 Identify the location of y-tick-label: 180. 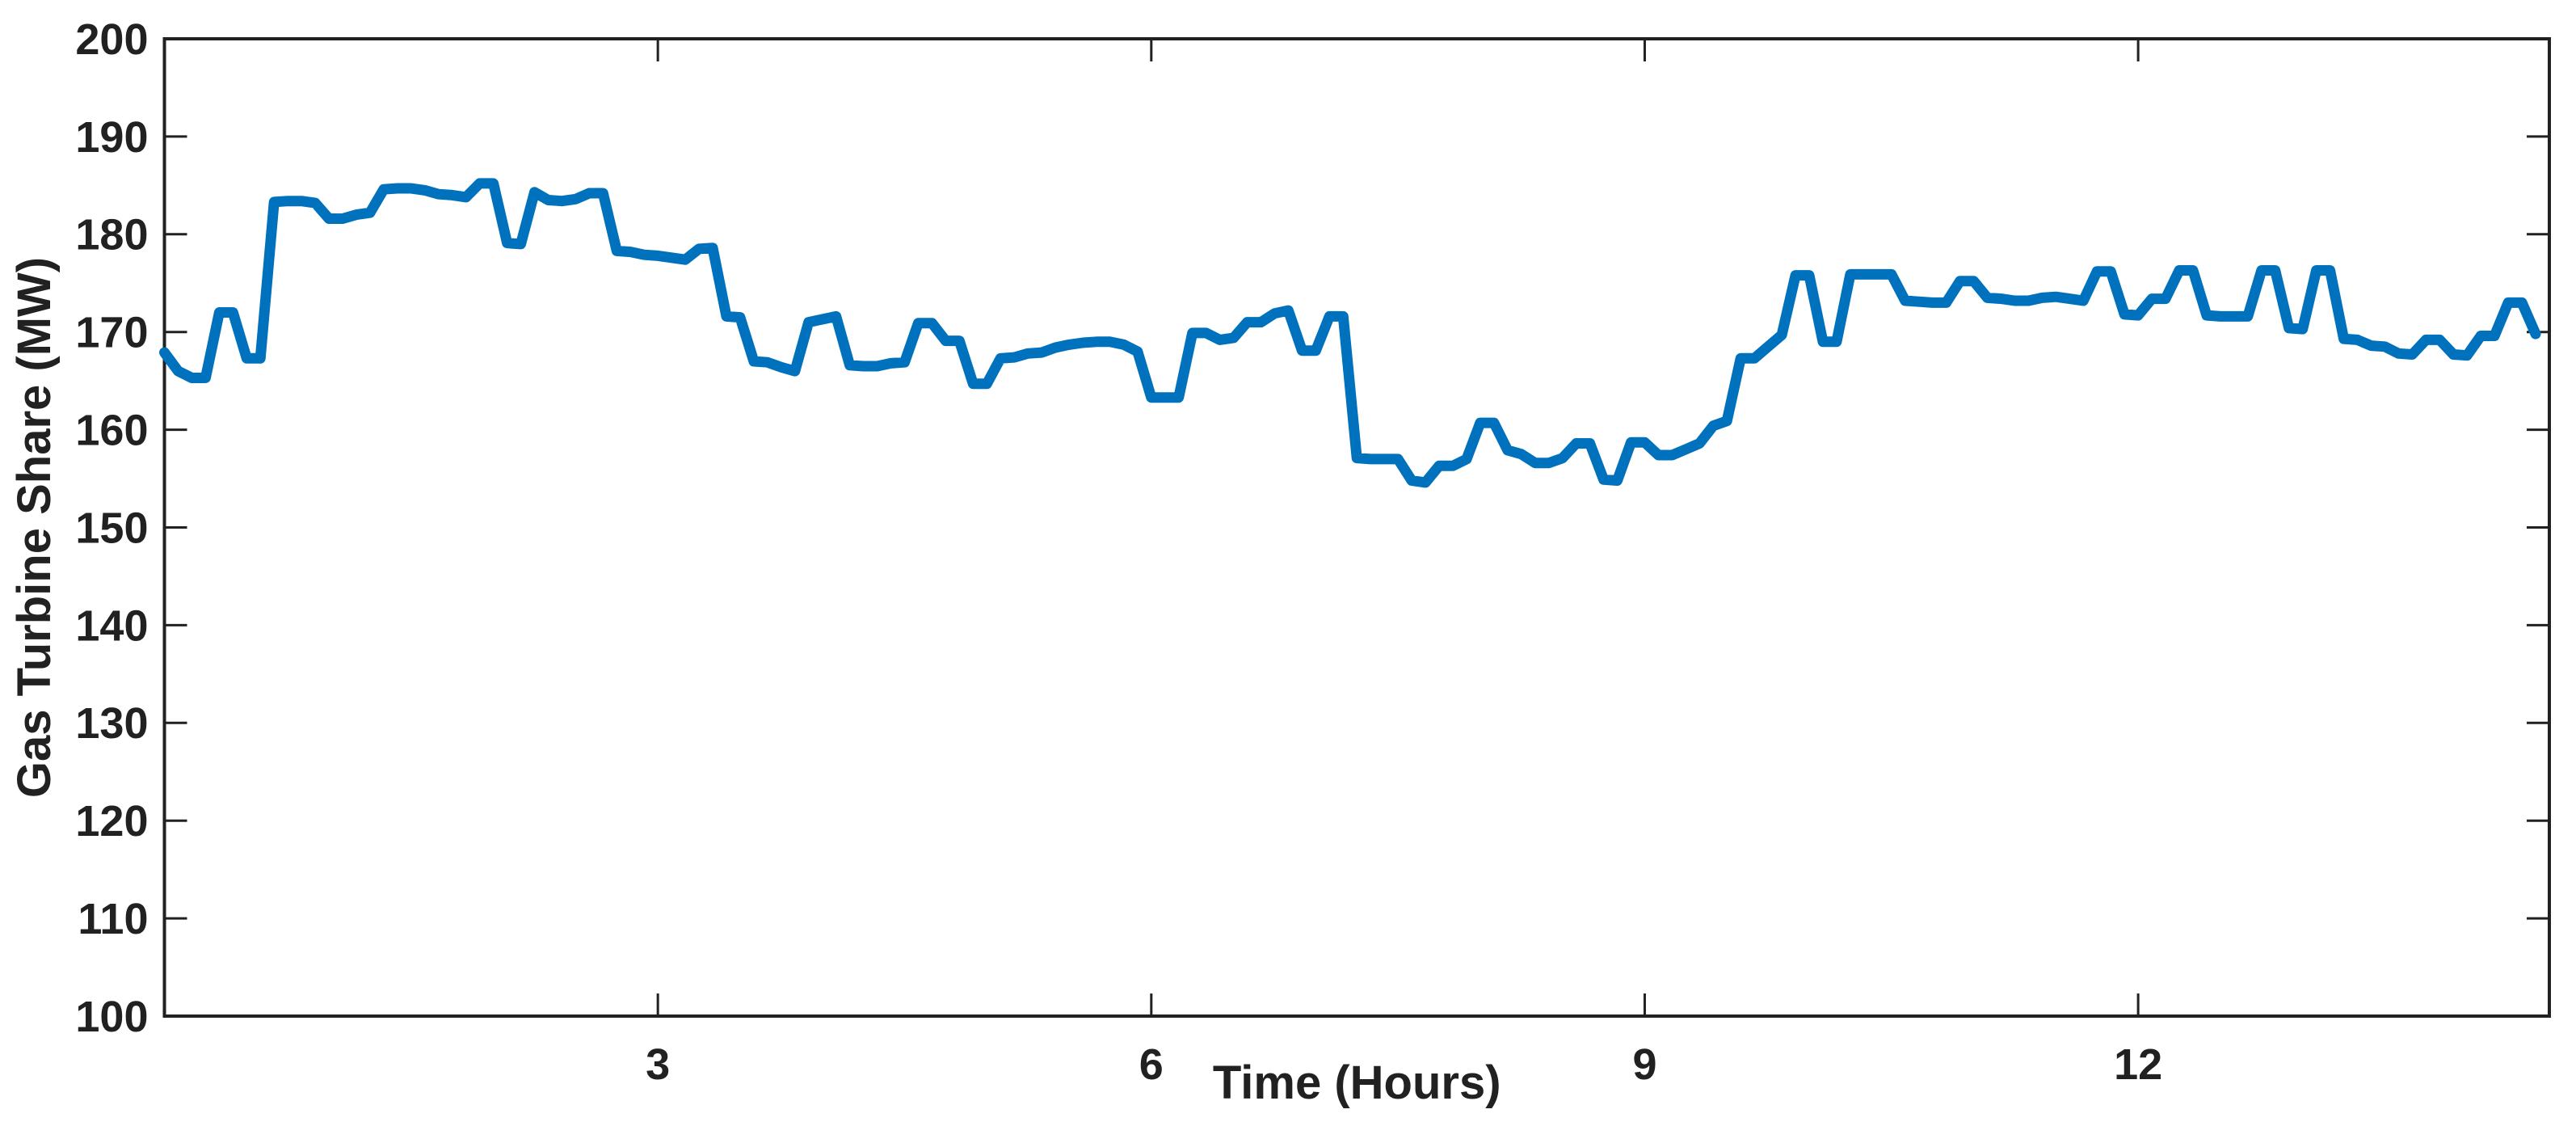
(111, 235).